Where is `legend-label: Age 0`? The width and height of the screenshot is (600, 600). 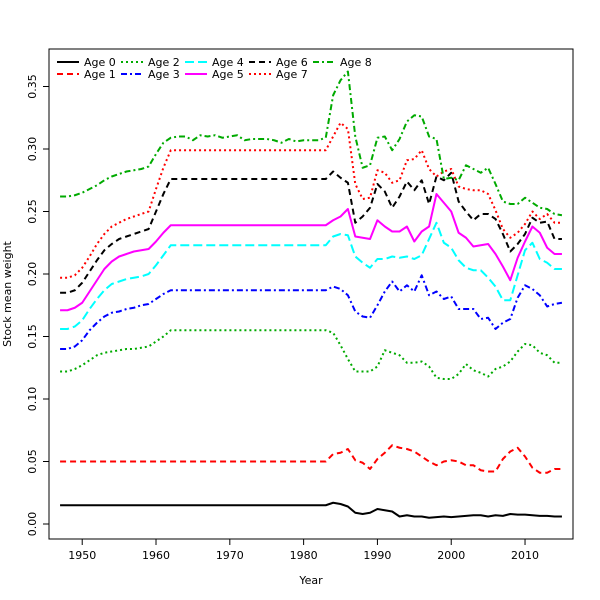
legend-label: Age 0 is located at coordinates (100, 62).